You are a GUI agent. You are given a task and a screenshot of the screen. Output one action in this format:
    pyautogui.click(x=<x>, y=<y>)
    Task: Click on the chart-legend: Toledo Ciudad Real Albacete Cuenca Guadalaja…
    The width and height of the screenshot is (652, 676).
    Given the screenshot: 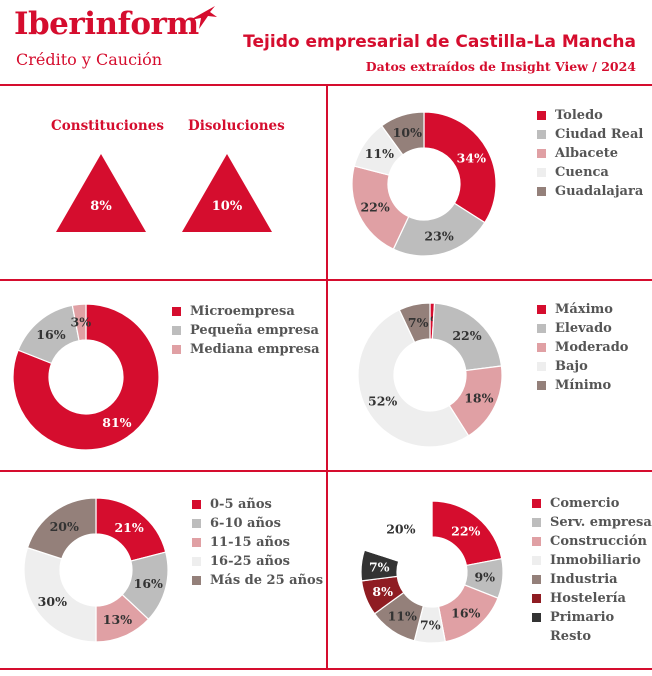 What is the action you would take?
    pyautogui.click(x=590, y=153)
    